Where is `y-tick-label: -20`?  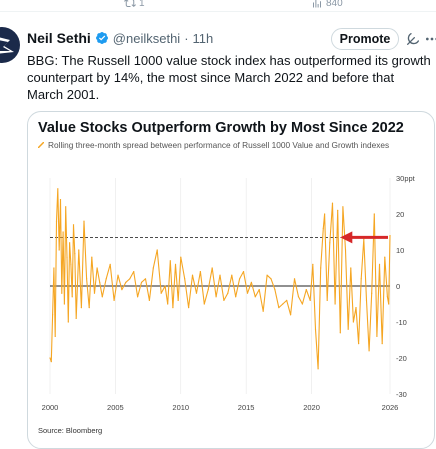 y-tick-label: -20 is located at coordinates (401, 358).